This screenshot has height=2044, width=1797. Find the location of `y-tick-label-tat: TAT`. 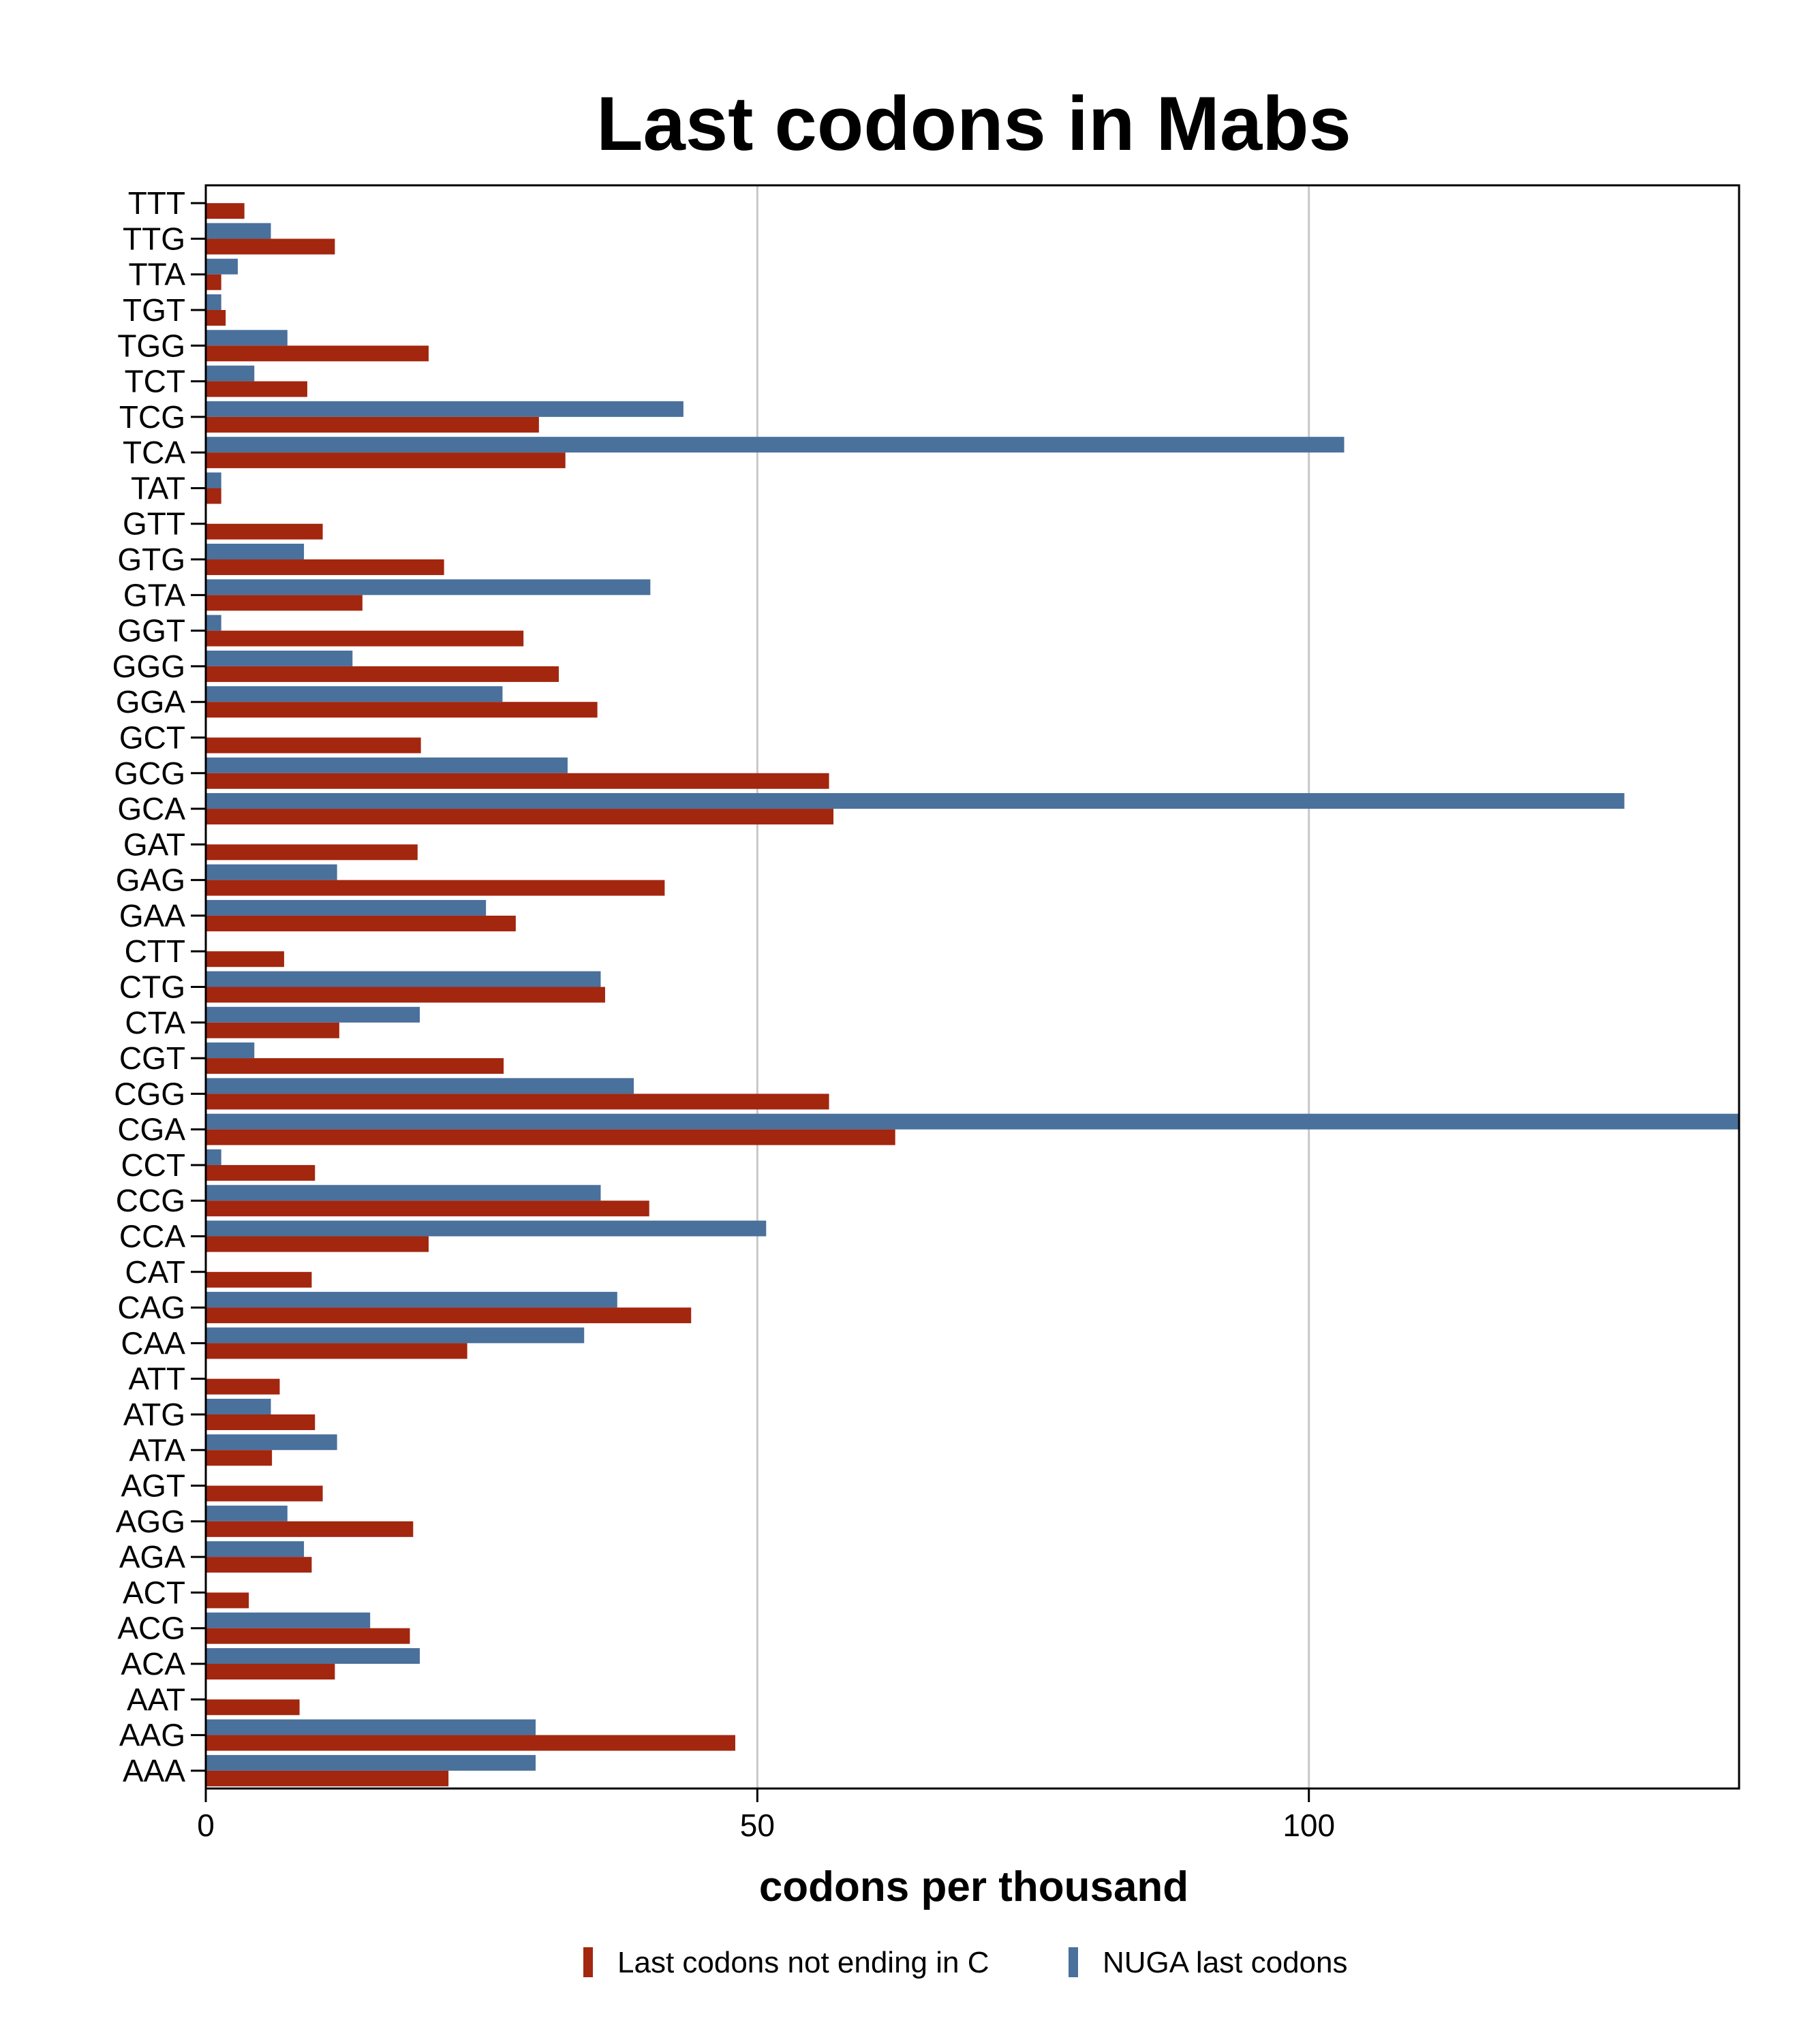

y-tick-label-tat: TAT is located at coordinates (158, 488).